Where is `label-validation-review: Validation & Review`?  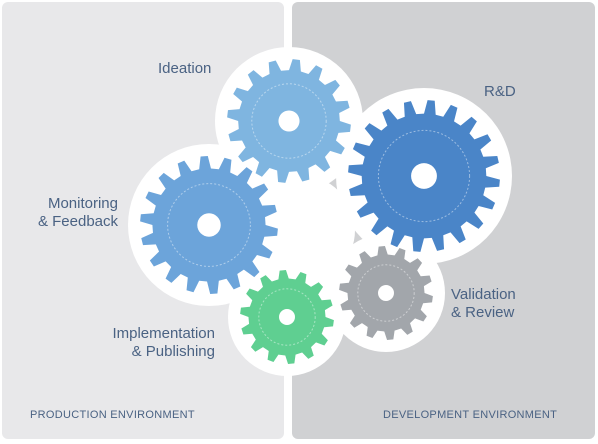 label-validation-review: Validation & Review is located at coordinates (483, 303).